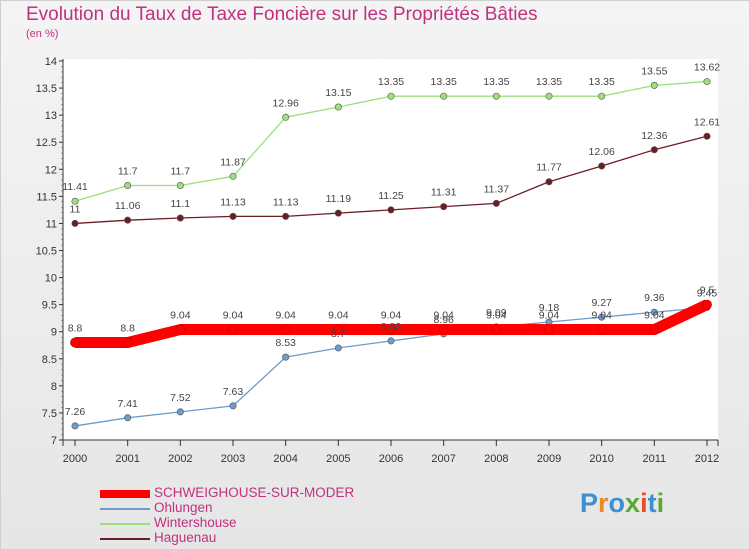 The image size is (750, 550). I want to click on data-label: 9.5, so click(707, 291).